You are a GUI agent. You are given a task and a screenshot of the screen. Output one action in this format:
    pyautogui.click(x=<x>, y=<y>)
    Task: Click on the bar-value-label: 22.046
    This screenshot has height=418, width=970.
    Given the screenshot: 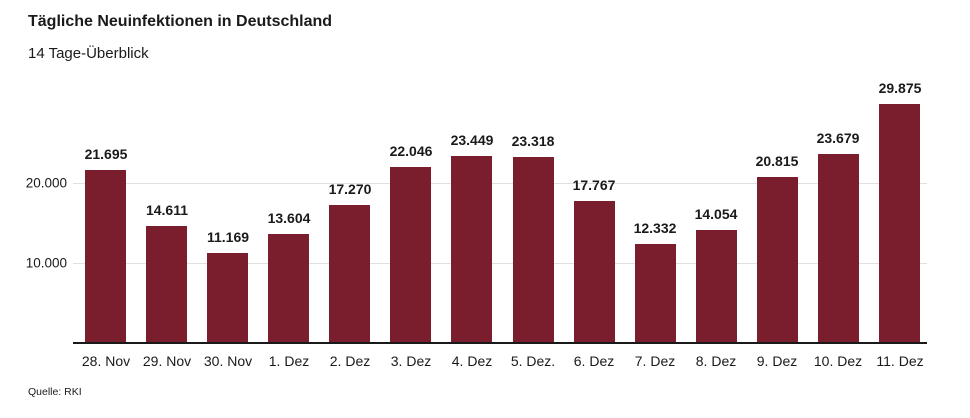 What is the action you would take?
    pyautogui.click(x=411, y=151)
    